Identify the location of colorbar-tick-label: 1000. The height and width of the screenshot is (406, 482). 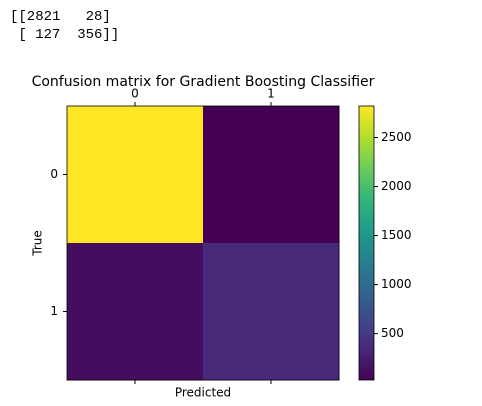
(396, 284).